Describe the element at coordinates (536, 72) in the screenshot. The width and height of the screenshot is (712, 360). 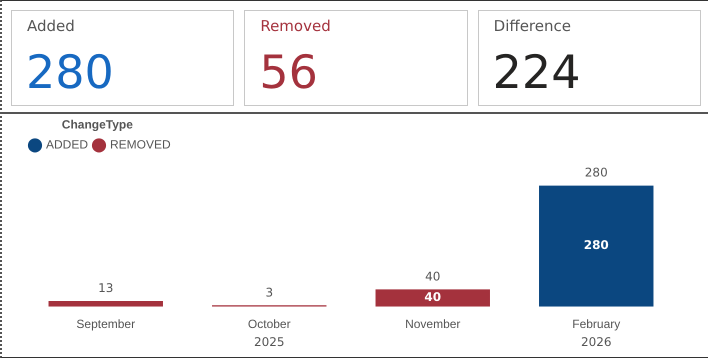
I see `data-label: 224` at that location.